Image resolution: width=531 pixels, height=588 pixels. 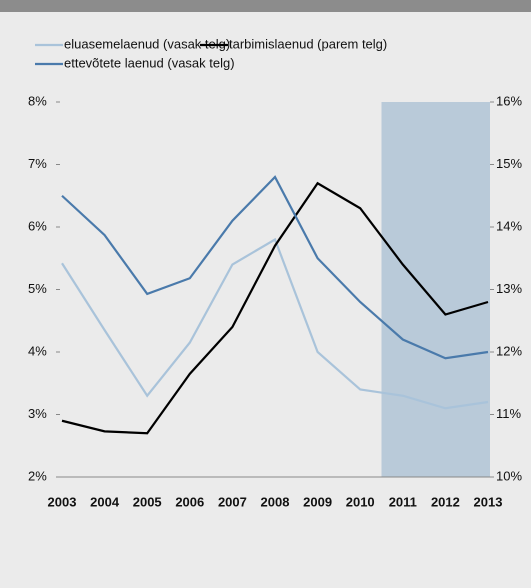 What do you see at coordinates (37, 100) in the screenshot?
I see `y-tick-label: 8%` at bounding box center [37, 100].